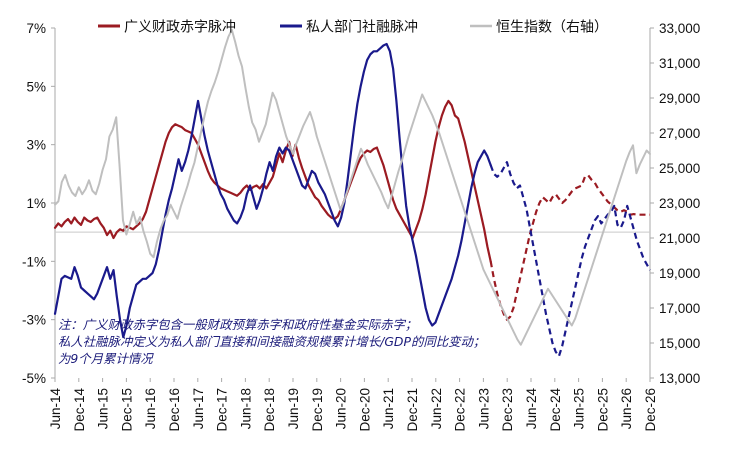  I want to click on x-axis-tick-label: Jun-25, so click(579, 408).